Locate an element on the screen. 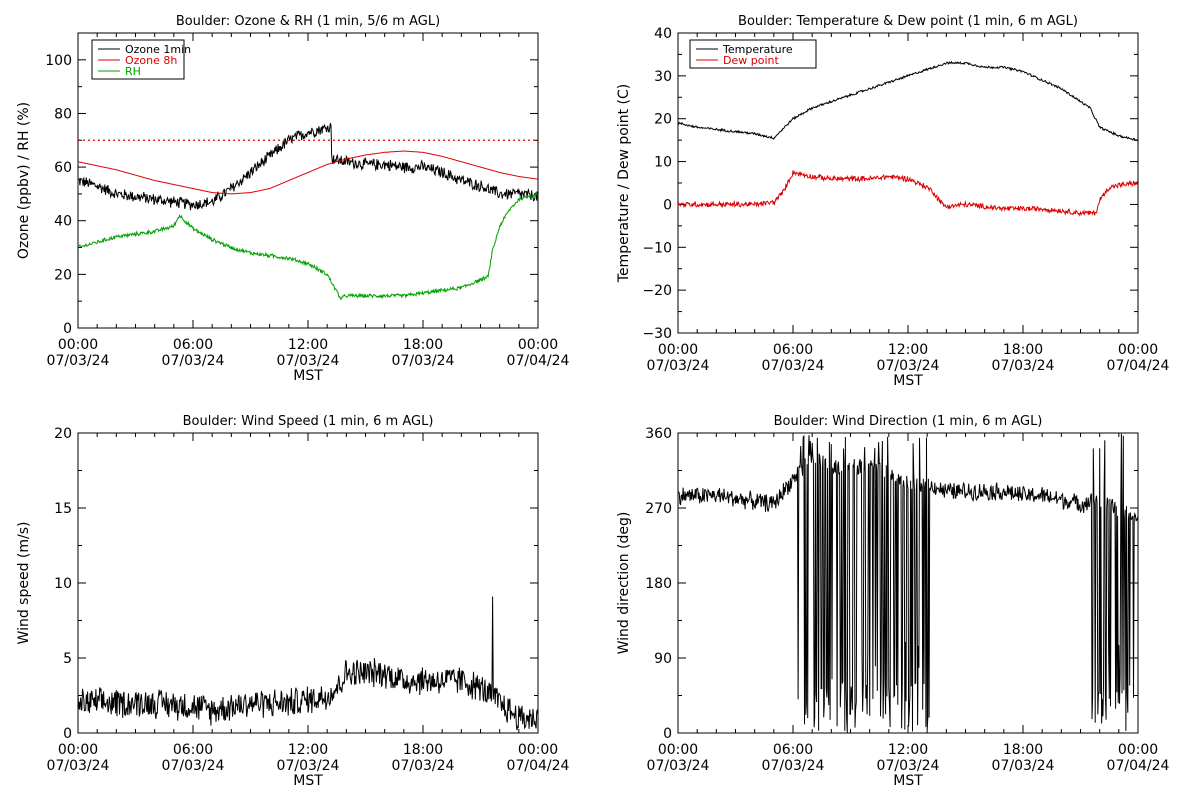 Image resolution: width=1200 pixels, height=800 pixels. legend-label: Dew point is located at coordinates (751, 60).